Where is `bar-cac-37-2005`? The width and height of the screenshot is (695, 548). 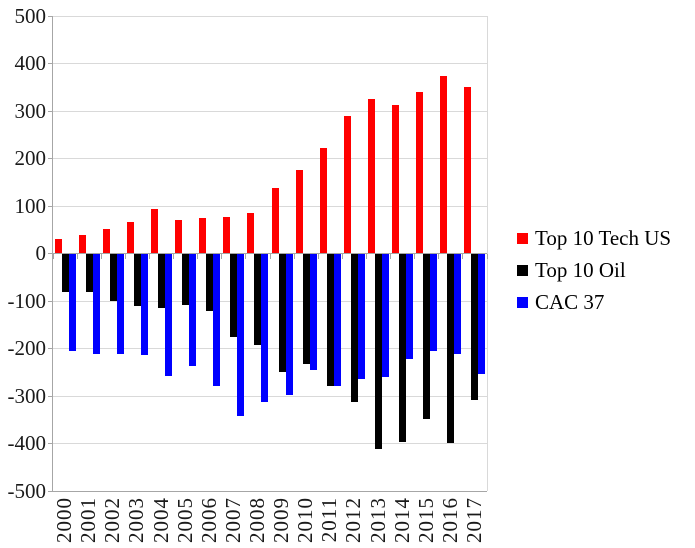
bar-cac-37-2005 is located at coordinates (193, 310).